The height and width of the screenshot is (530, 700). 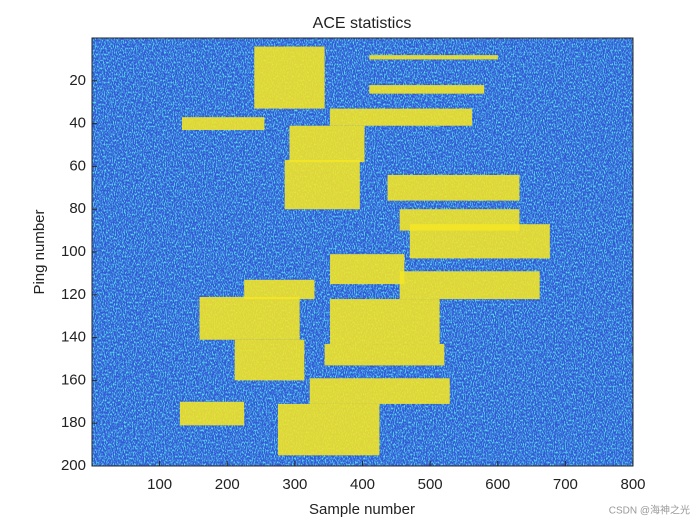 What do you see at coordinates (430, 484) in the screenshot?
I see `x-tick-label: 500` at bounding box center [430, 484].